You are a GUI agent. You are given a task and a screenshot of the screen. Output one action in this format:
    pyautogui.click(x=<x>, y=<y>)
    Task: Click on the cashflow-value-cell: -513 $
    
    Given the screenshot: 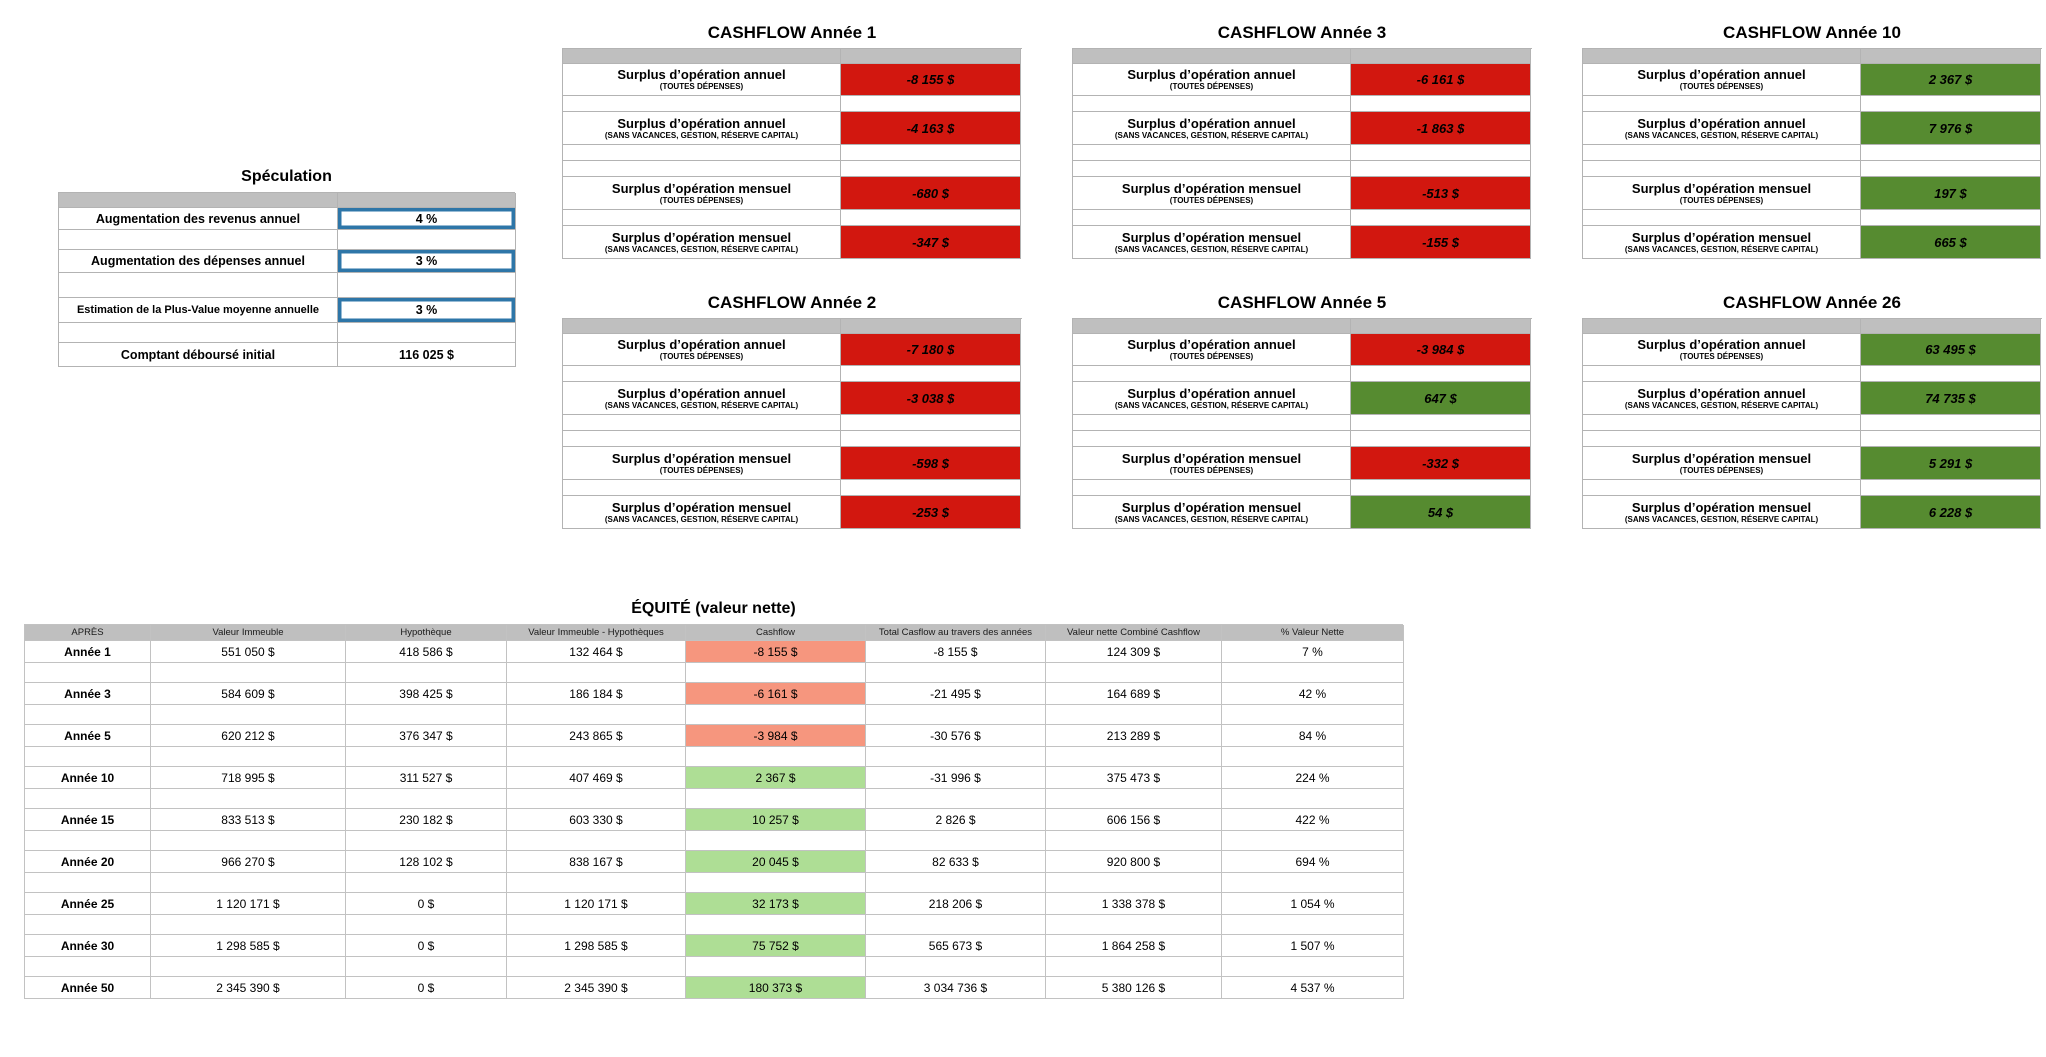 What is the action you would take?
    pyautogui.click(x=1441, y=193)
    